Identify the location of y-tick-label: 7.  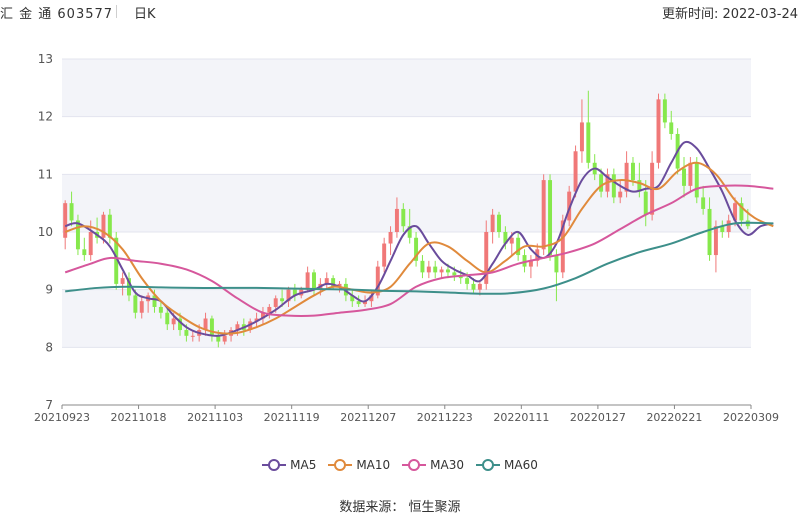
(49, 405).